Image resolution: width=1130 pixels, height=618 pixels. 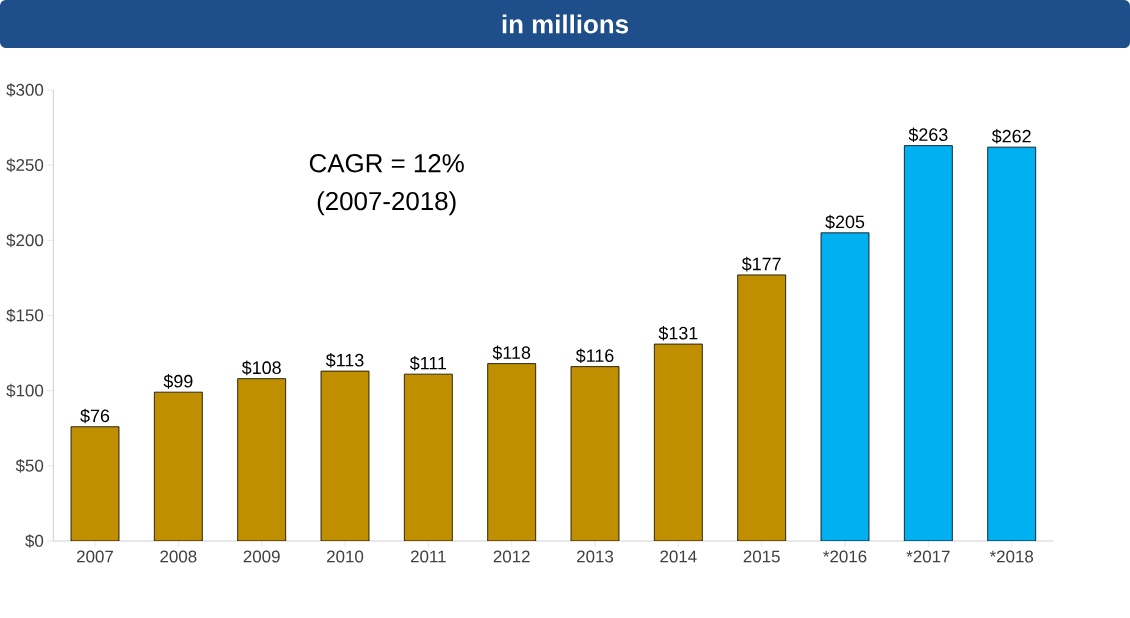 What do you see at coordinates (678, 333) in the screenshot?
I see `data-label: $131` at bounding box center [678, 333].